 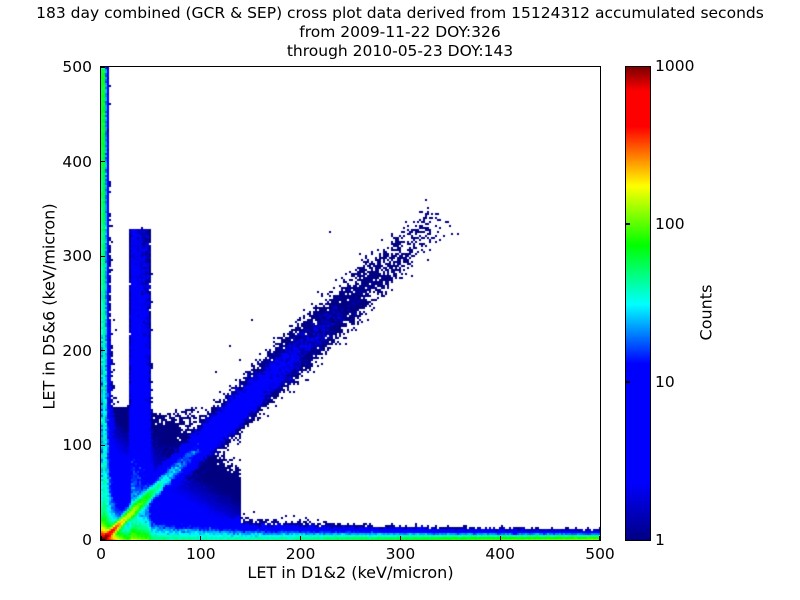 I want to click on y-tick-label: 200, so click(x=77, y=350).